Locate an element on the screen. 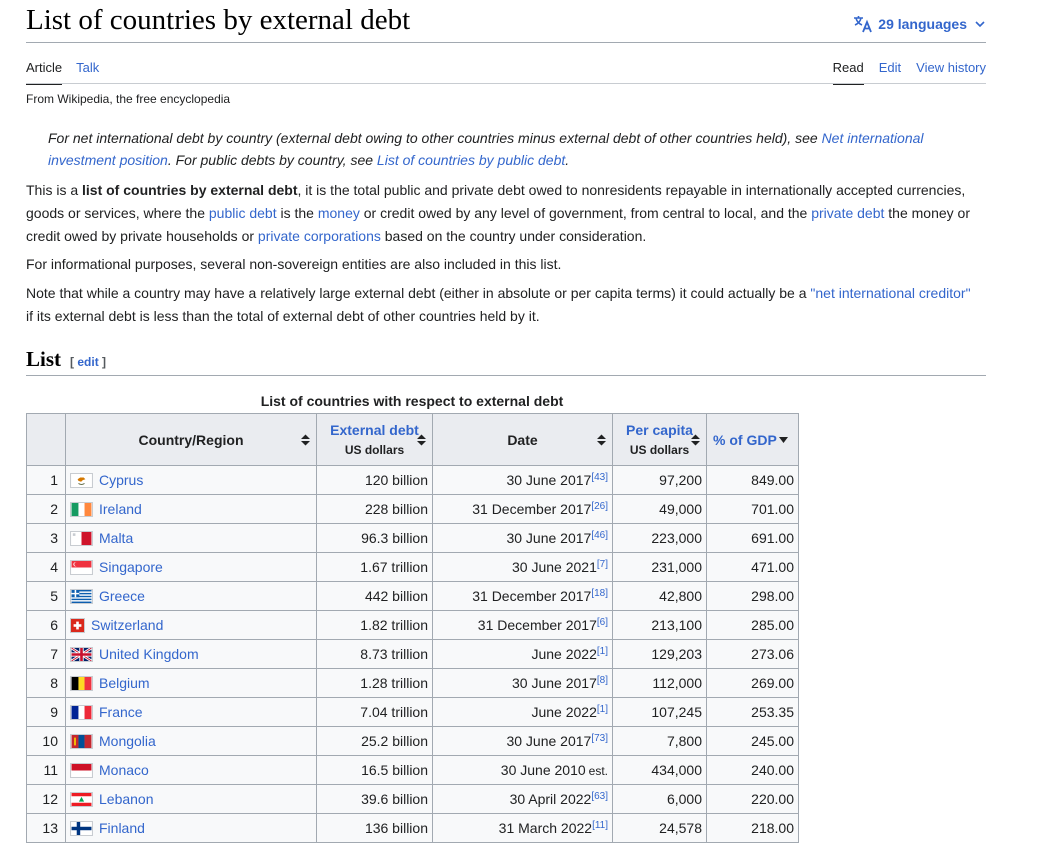  external-debt-cell: 1.82 trillion is located at coordinates (374, 625).